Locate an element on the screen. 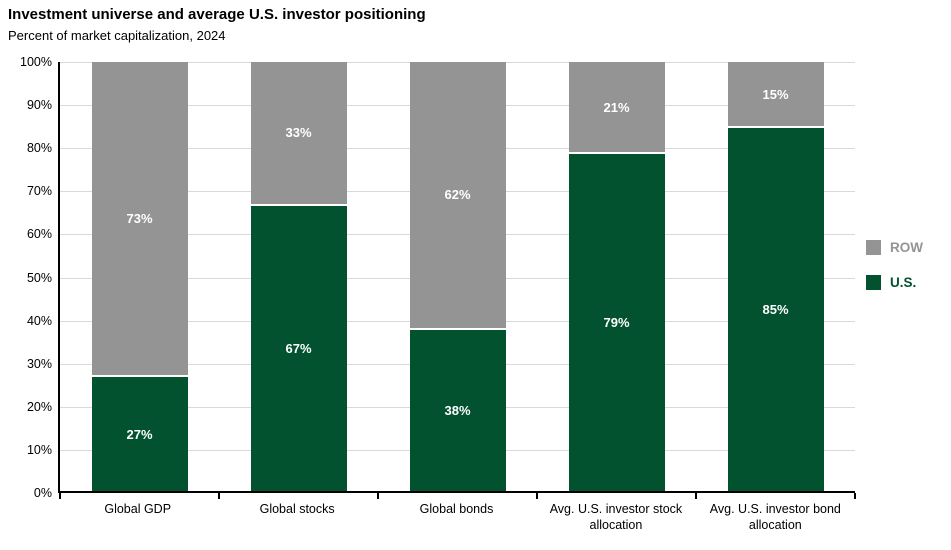 The width and height of the screenshot is (951, 550). bar-slot: 21% 79% is located at coordinates (616, 276).